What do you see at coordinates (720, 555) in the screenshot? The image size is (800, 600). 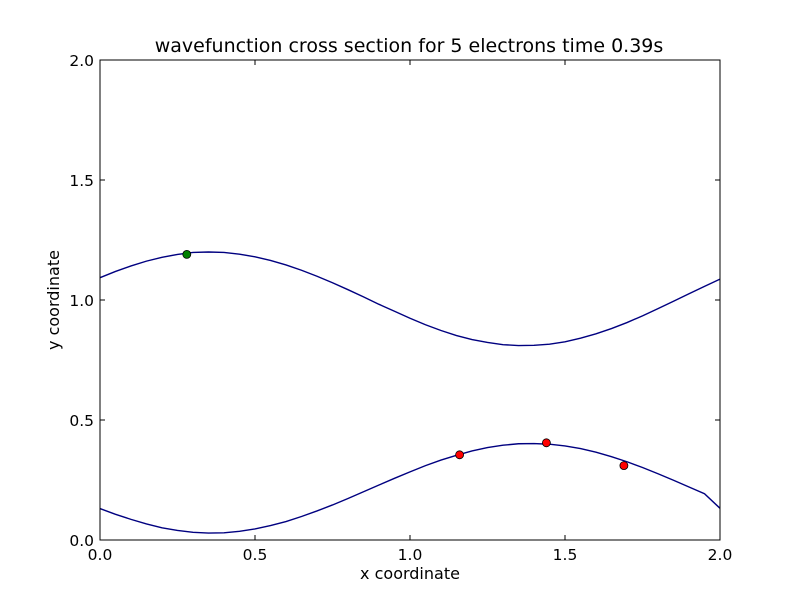 I see `x-tick-label: 2.0` at bounding box center [720, 555].